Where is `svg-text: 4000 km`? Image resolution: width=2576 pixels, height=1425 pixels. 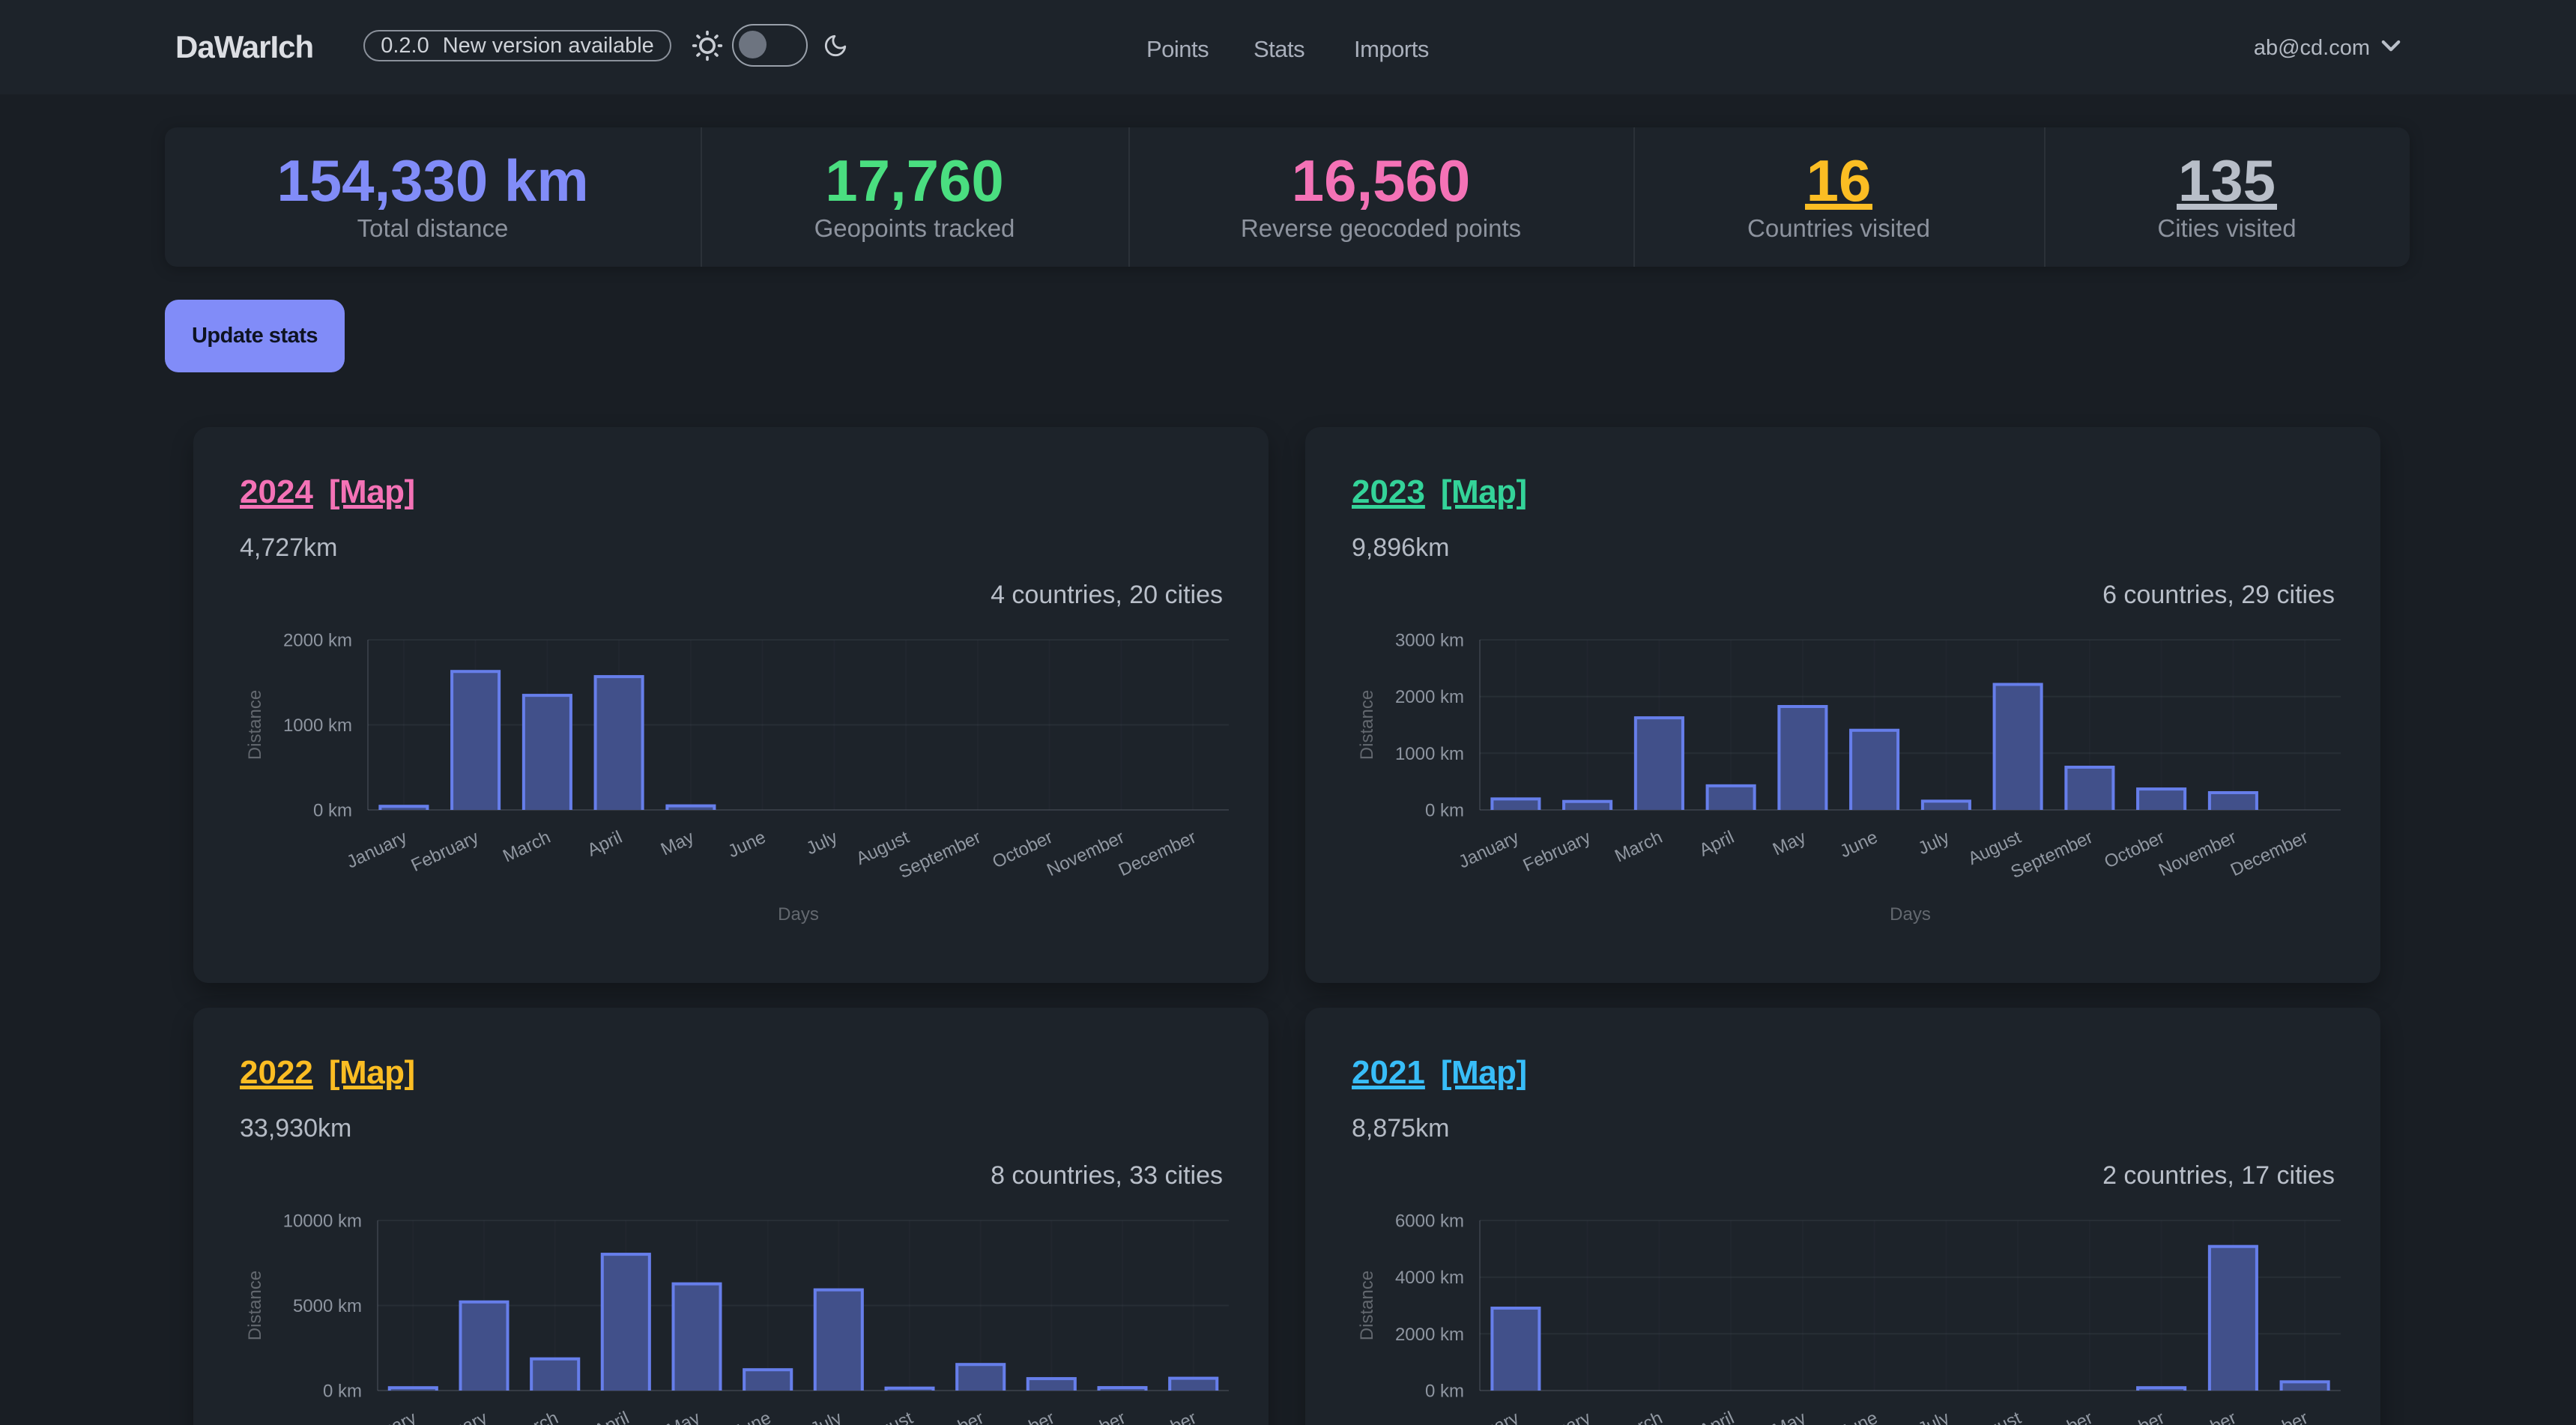 svg-text: 4000 km is located at coordinates (1429, 1278).